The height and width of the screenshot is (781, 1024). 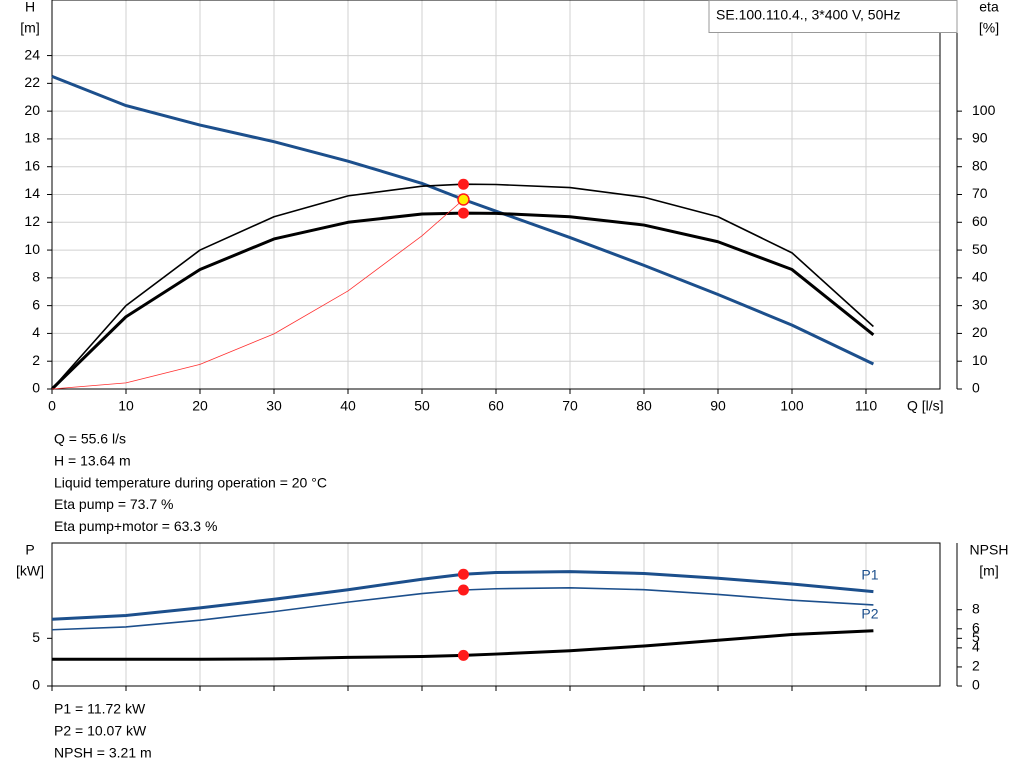 I want to click on y-tick-label: 12, so click(x=32, y=221).